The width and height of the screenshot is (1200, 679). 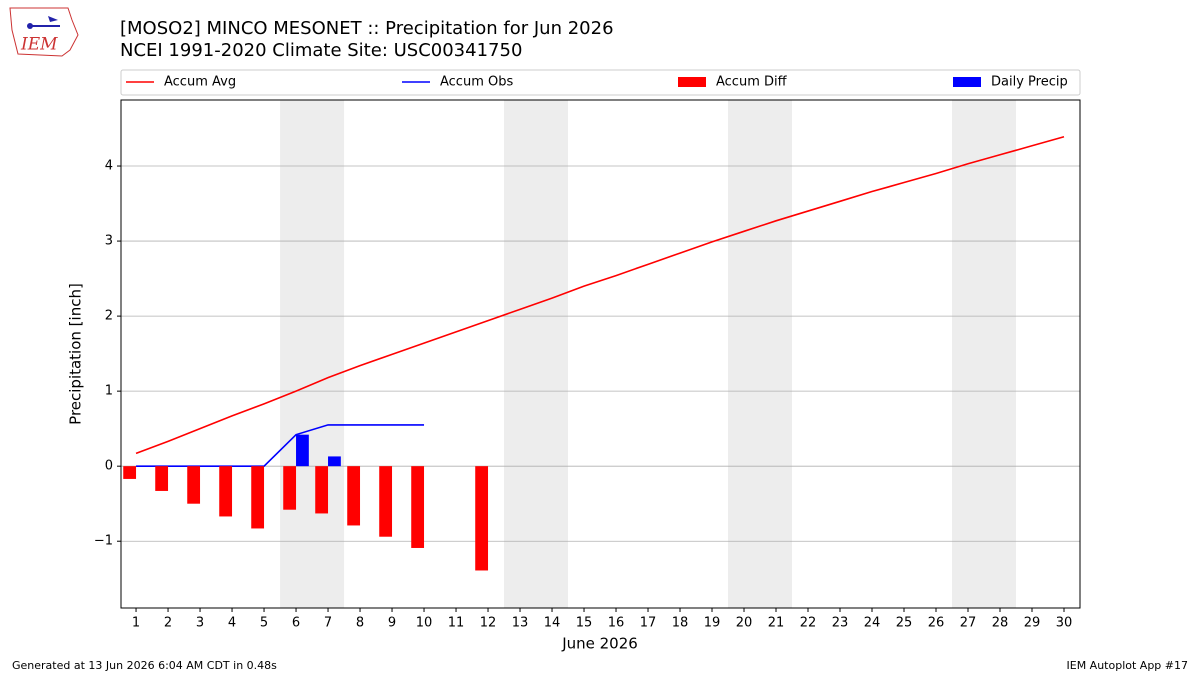 What do you see at coordinates (1064, 623) in the screenshot?
I see `x-tick-label: 30` at bounding box center [1064, 623].